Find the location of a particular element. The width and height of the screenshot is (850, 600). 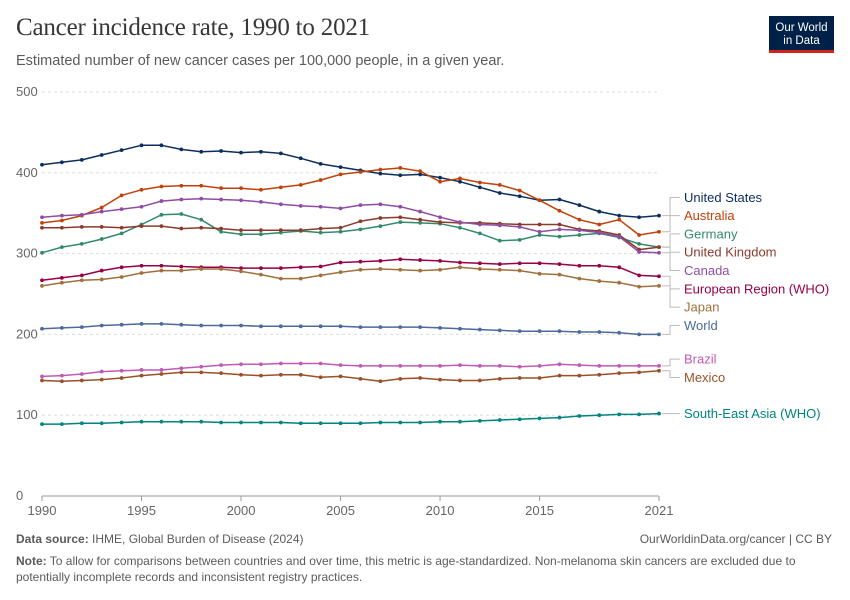

label-south-east-asia-who: South-East Asia (WHO) is located at coordinates (741, 413).